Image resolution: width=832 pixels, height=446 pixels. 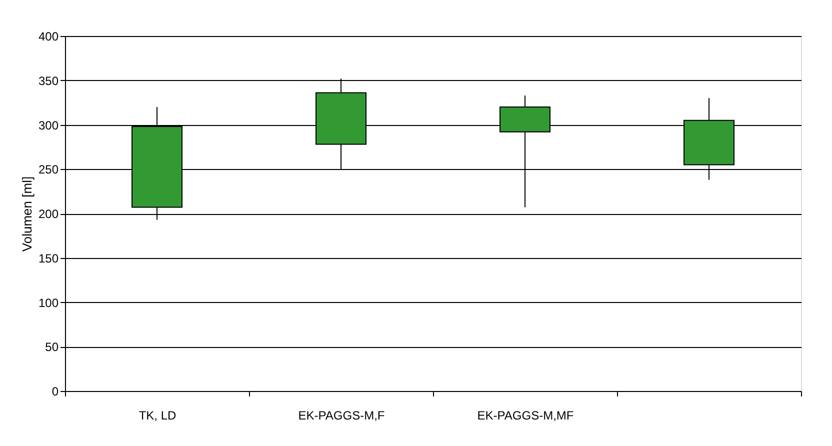 I want to click on x-tick-label: EK-PAGGS-M,MF, so click(x=525, y=415).